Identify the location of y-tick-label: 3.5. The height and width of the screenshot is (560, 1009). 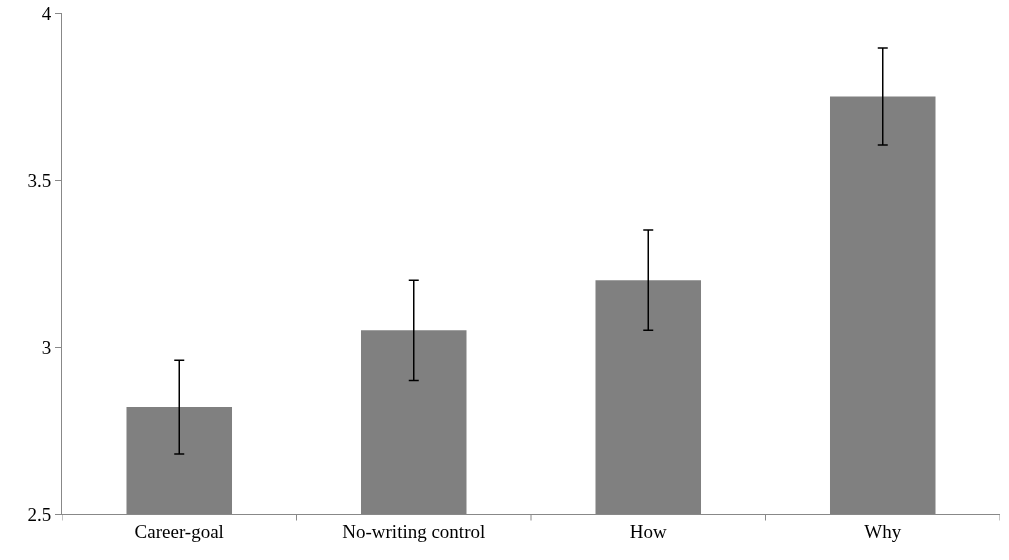
(39, 180).